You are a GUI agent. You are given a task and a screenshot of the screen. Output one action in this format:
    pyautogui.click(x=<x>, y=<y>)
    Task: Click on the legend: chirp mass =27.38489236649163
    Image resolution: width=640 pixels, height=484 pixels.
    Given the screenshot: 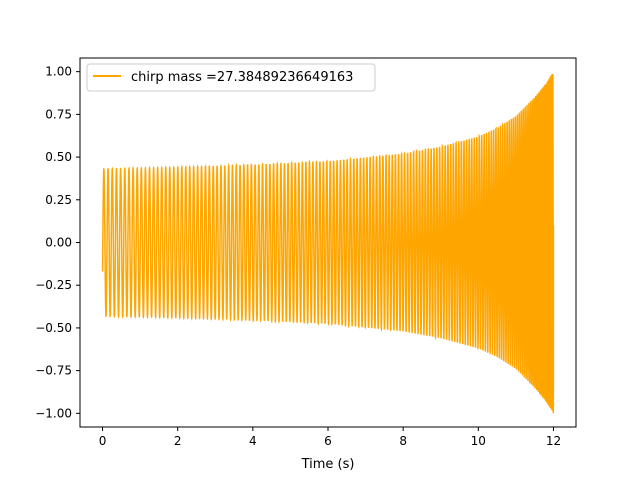 What is the action you would take?
    pyautogui.click(x=231, y=77)
    